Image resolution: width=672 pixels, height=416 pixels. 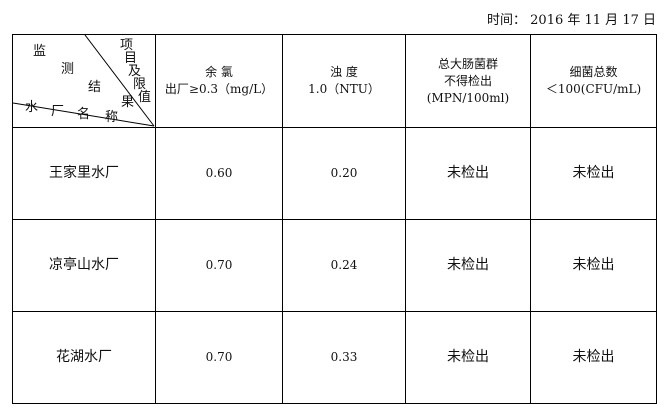 What do you see at coordinates (127, 45) in the screenshot?
I see `corner-char: 项` at bounding box center [127, 45].